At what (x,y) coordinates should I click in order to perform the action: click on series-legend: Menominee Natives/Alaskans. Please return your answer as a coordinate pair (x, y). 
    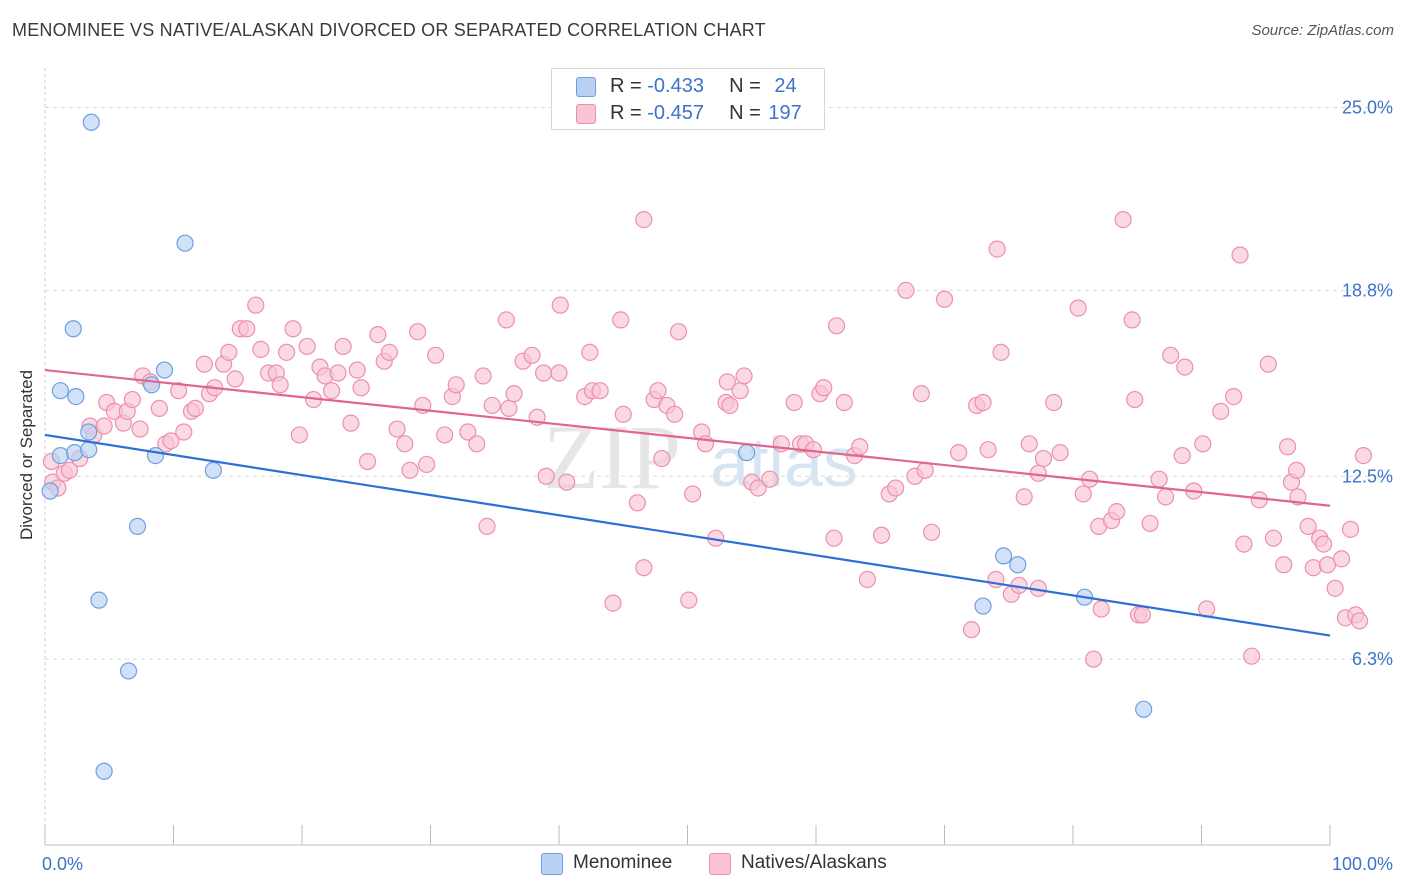
    Looking at the image, I should click on (703, 865).